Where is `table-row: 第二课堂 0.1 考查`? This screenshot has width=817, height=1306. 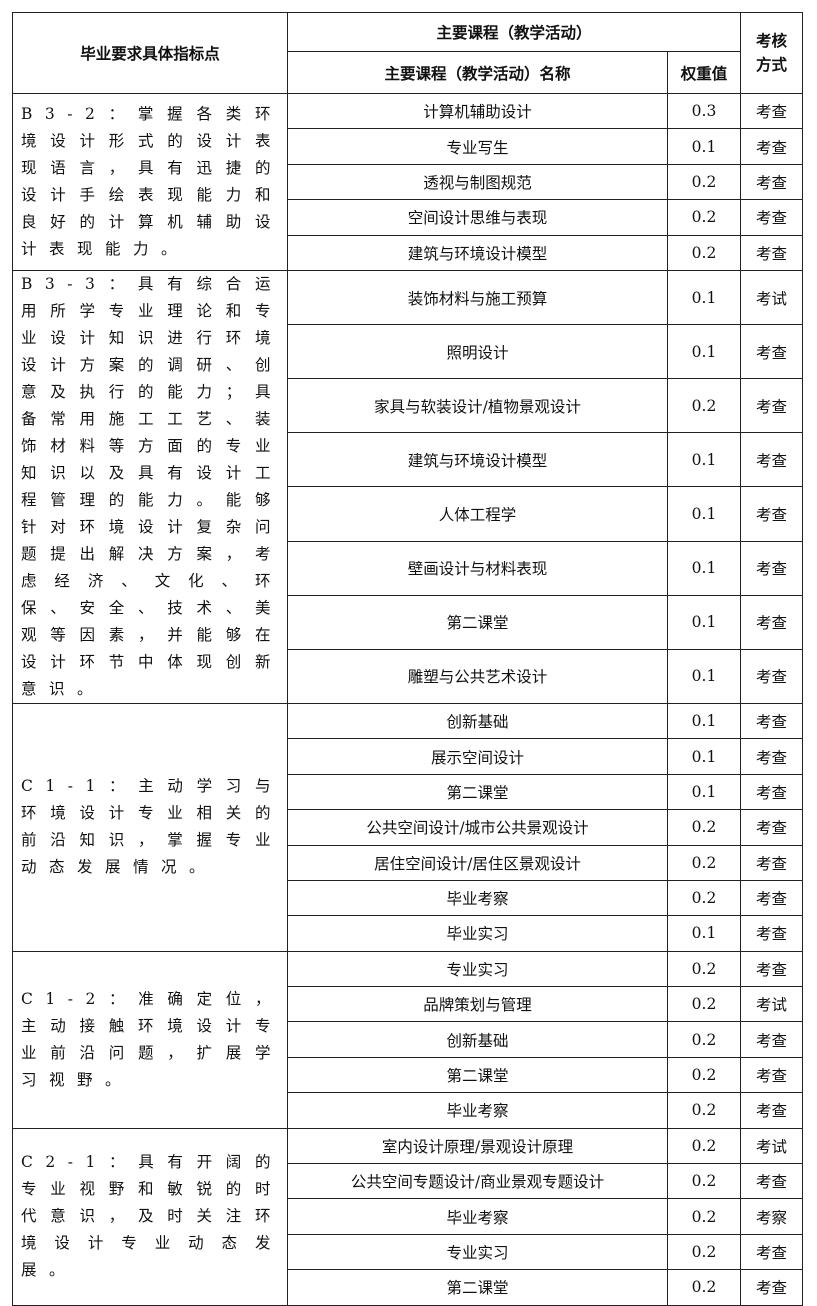 table-row: 第二课堂 0.1 考查 is located at coordinates (408, 622).